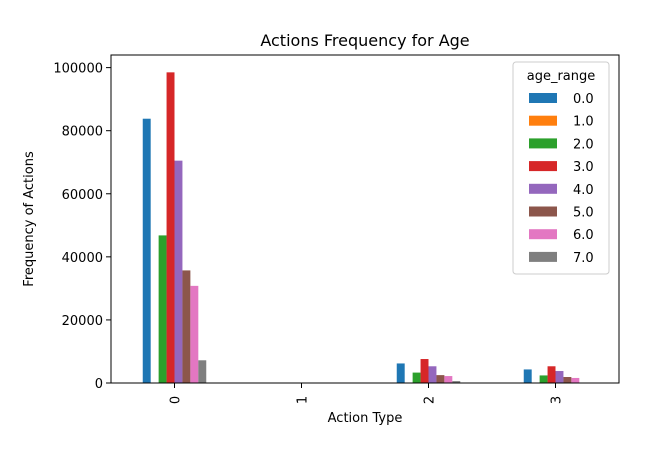 The image size is (652, 463). I want to click on bar-6.0-cat-0, so click(194, 334).